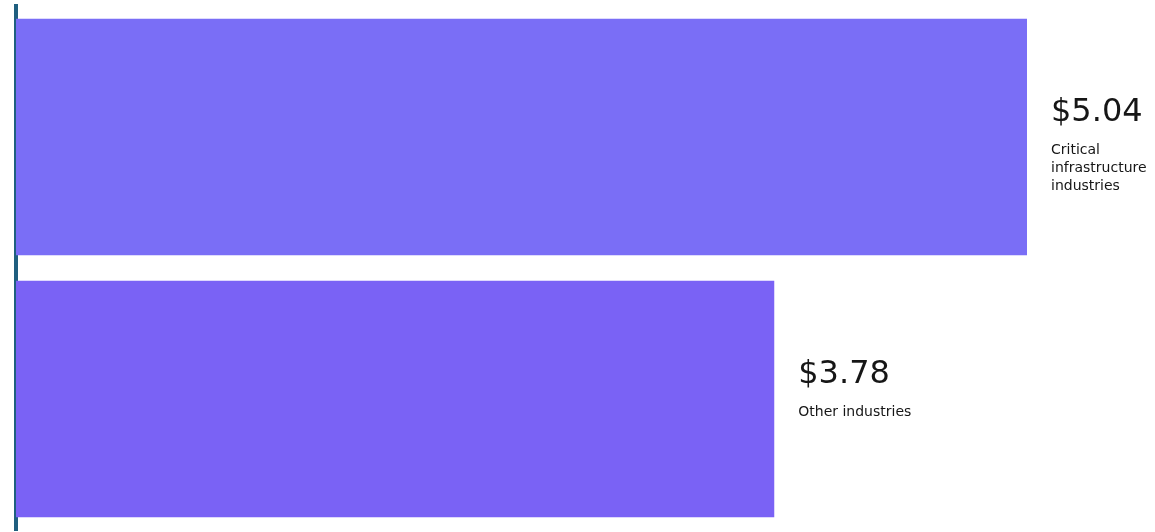 The height and width of the screenshot is (532, 1155). Describe the element at coordinates (1097, 110) in the screenshot. I see `data-label: $5.04` at that location.